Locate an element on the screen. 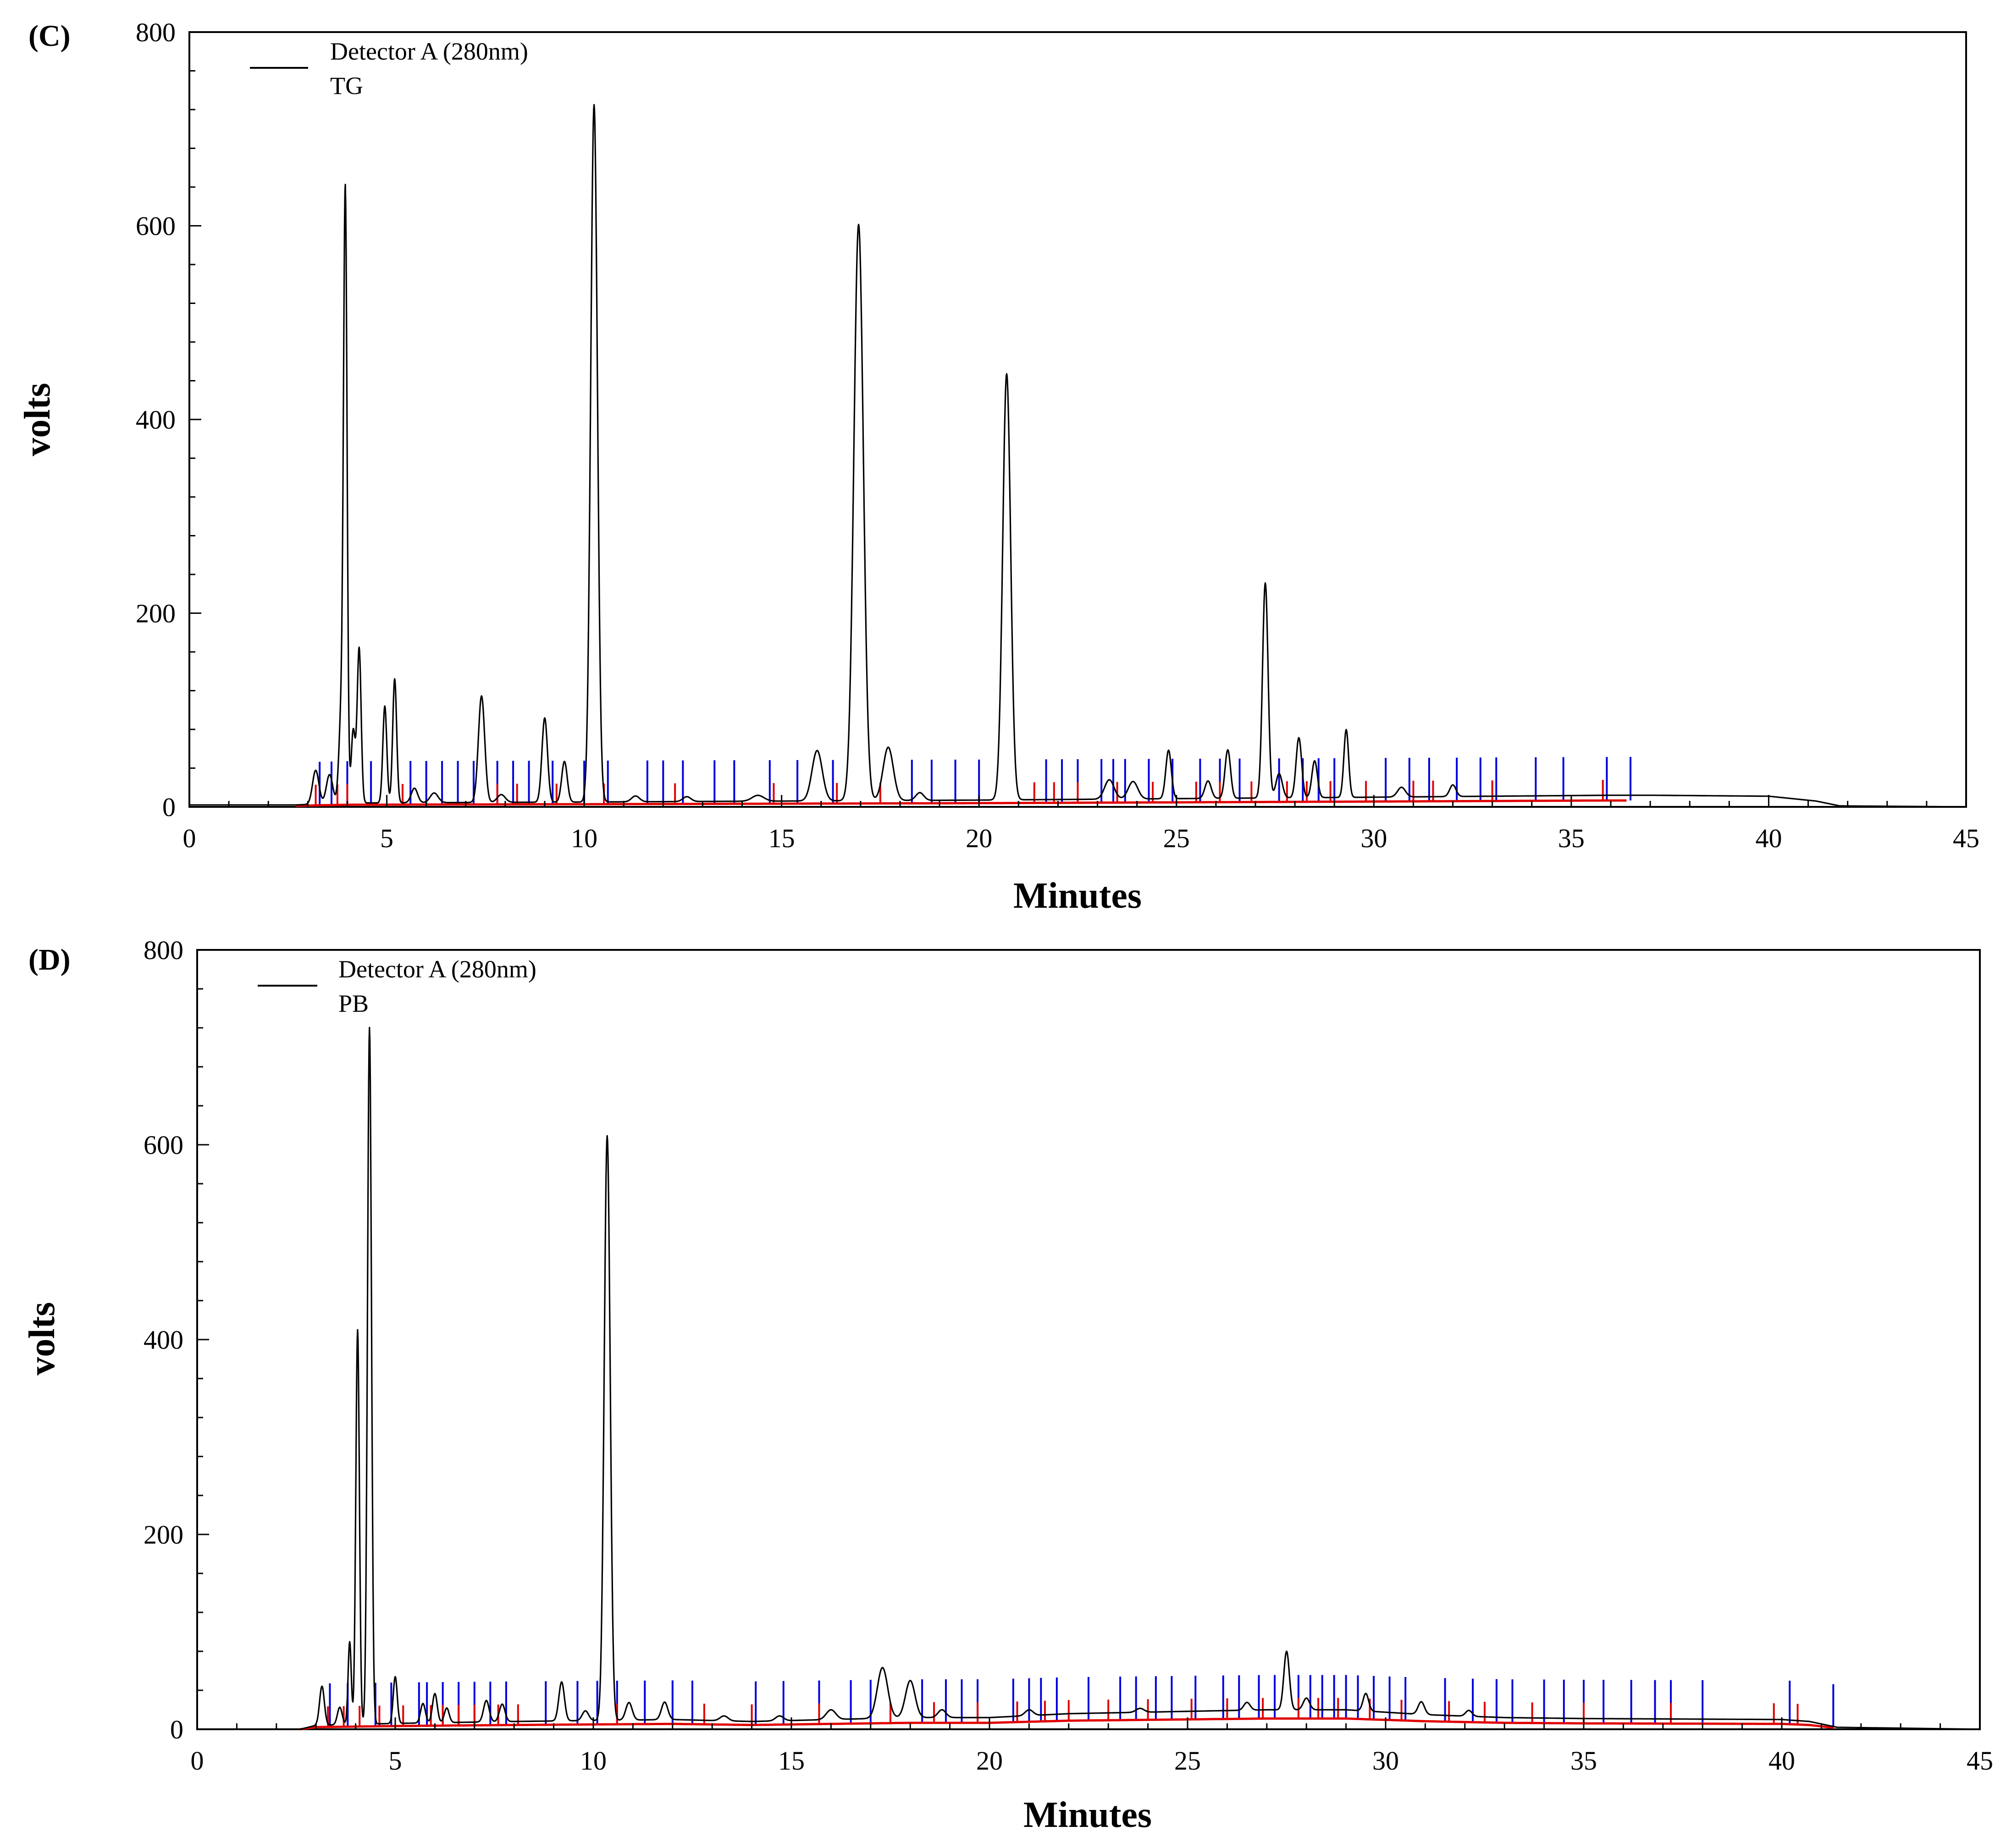 The width and height of the screenshot is (2006, 1848). legend-sample-label: PB is located at coordinates (353, 1003).